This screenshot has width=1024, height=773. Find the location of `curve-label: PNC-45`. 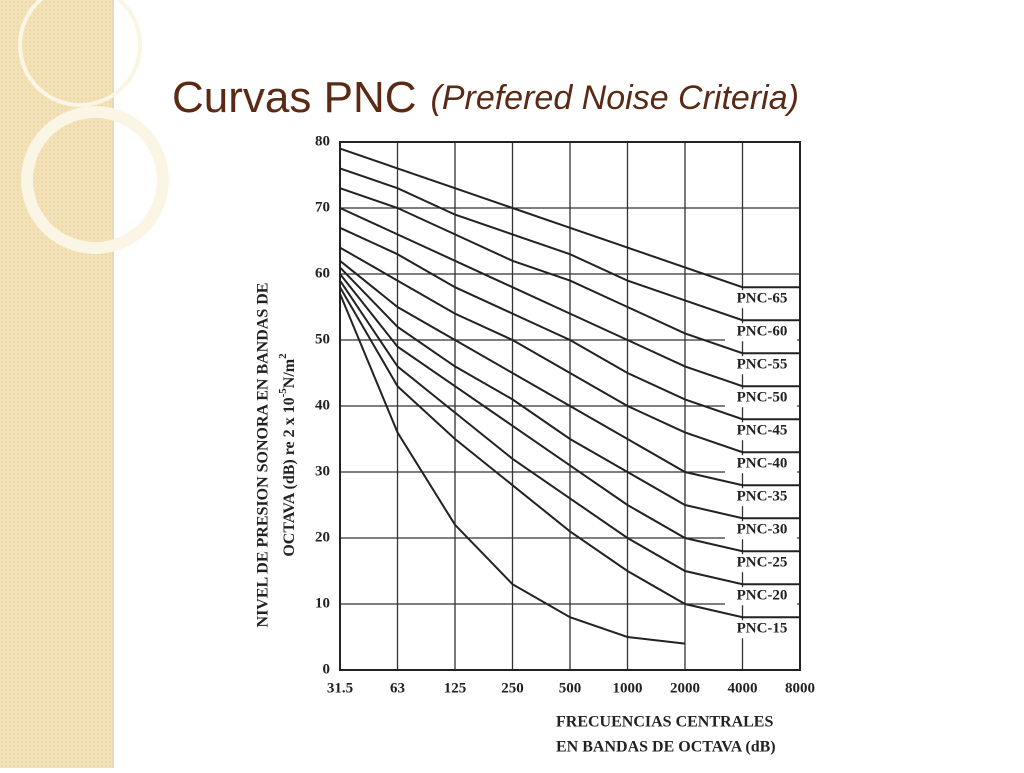

curve-label: PNC-45 is located at coordinates (762, 431).